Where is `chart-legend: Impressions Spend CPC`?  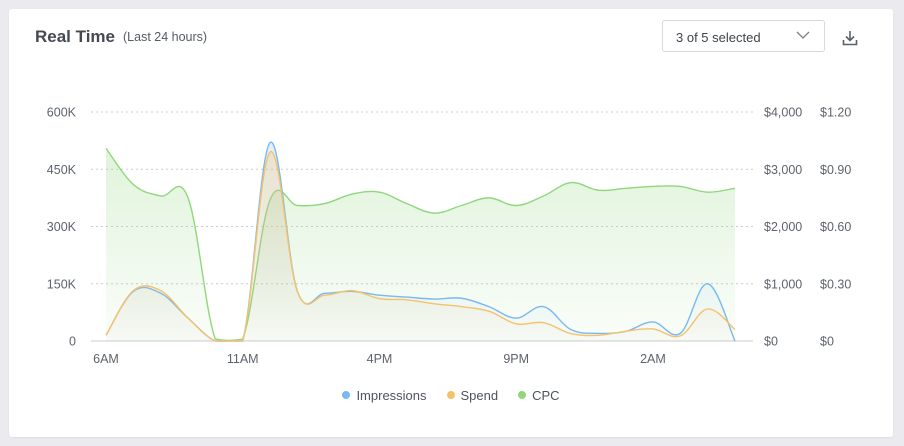
chart-legend: Impressions Spend CPC is located at coordinates (451, 395).